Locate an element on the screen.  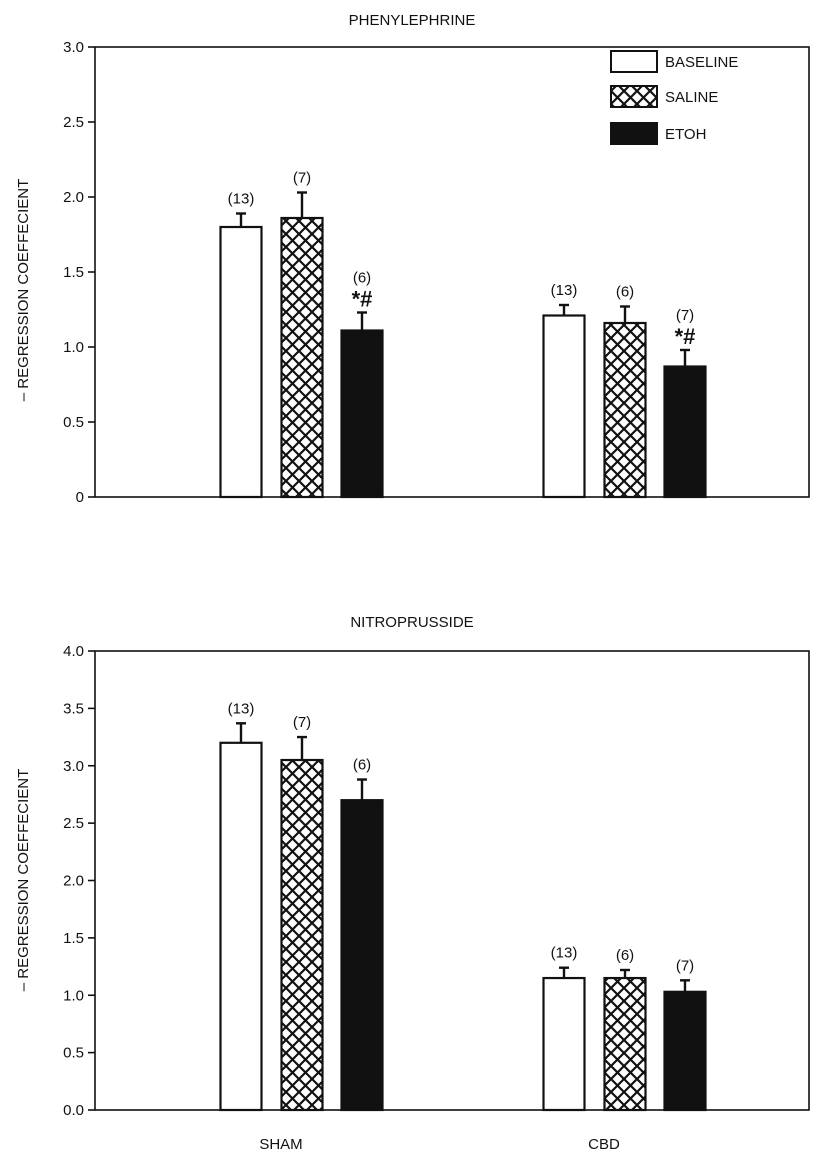
legend: BASELINE SALINE ETOH is located at coordinates (674, 97).